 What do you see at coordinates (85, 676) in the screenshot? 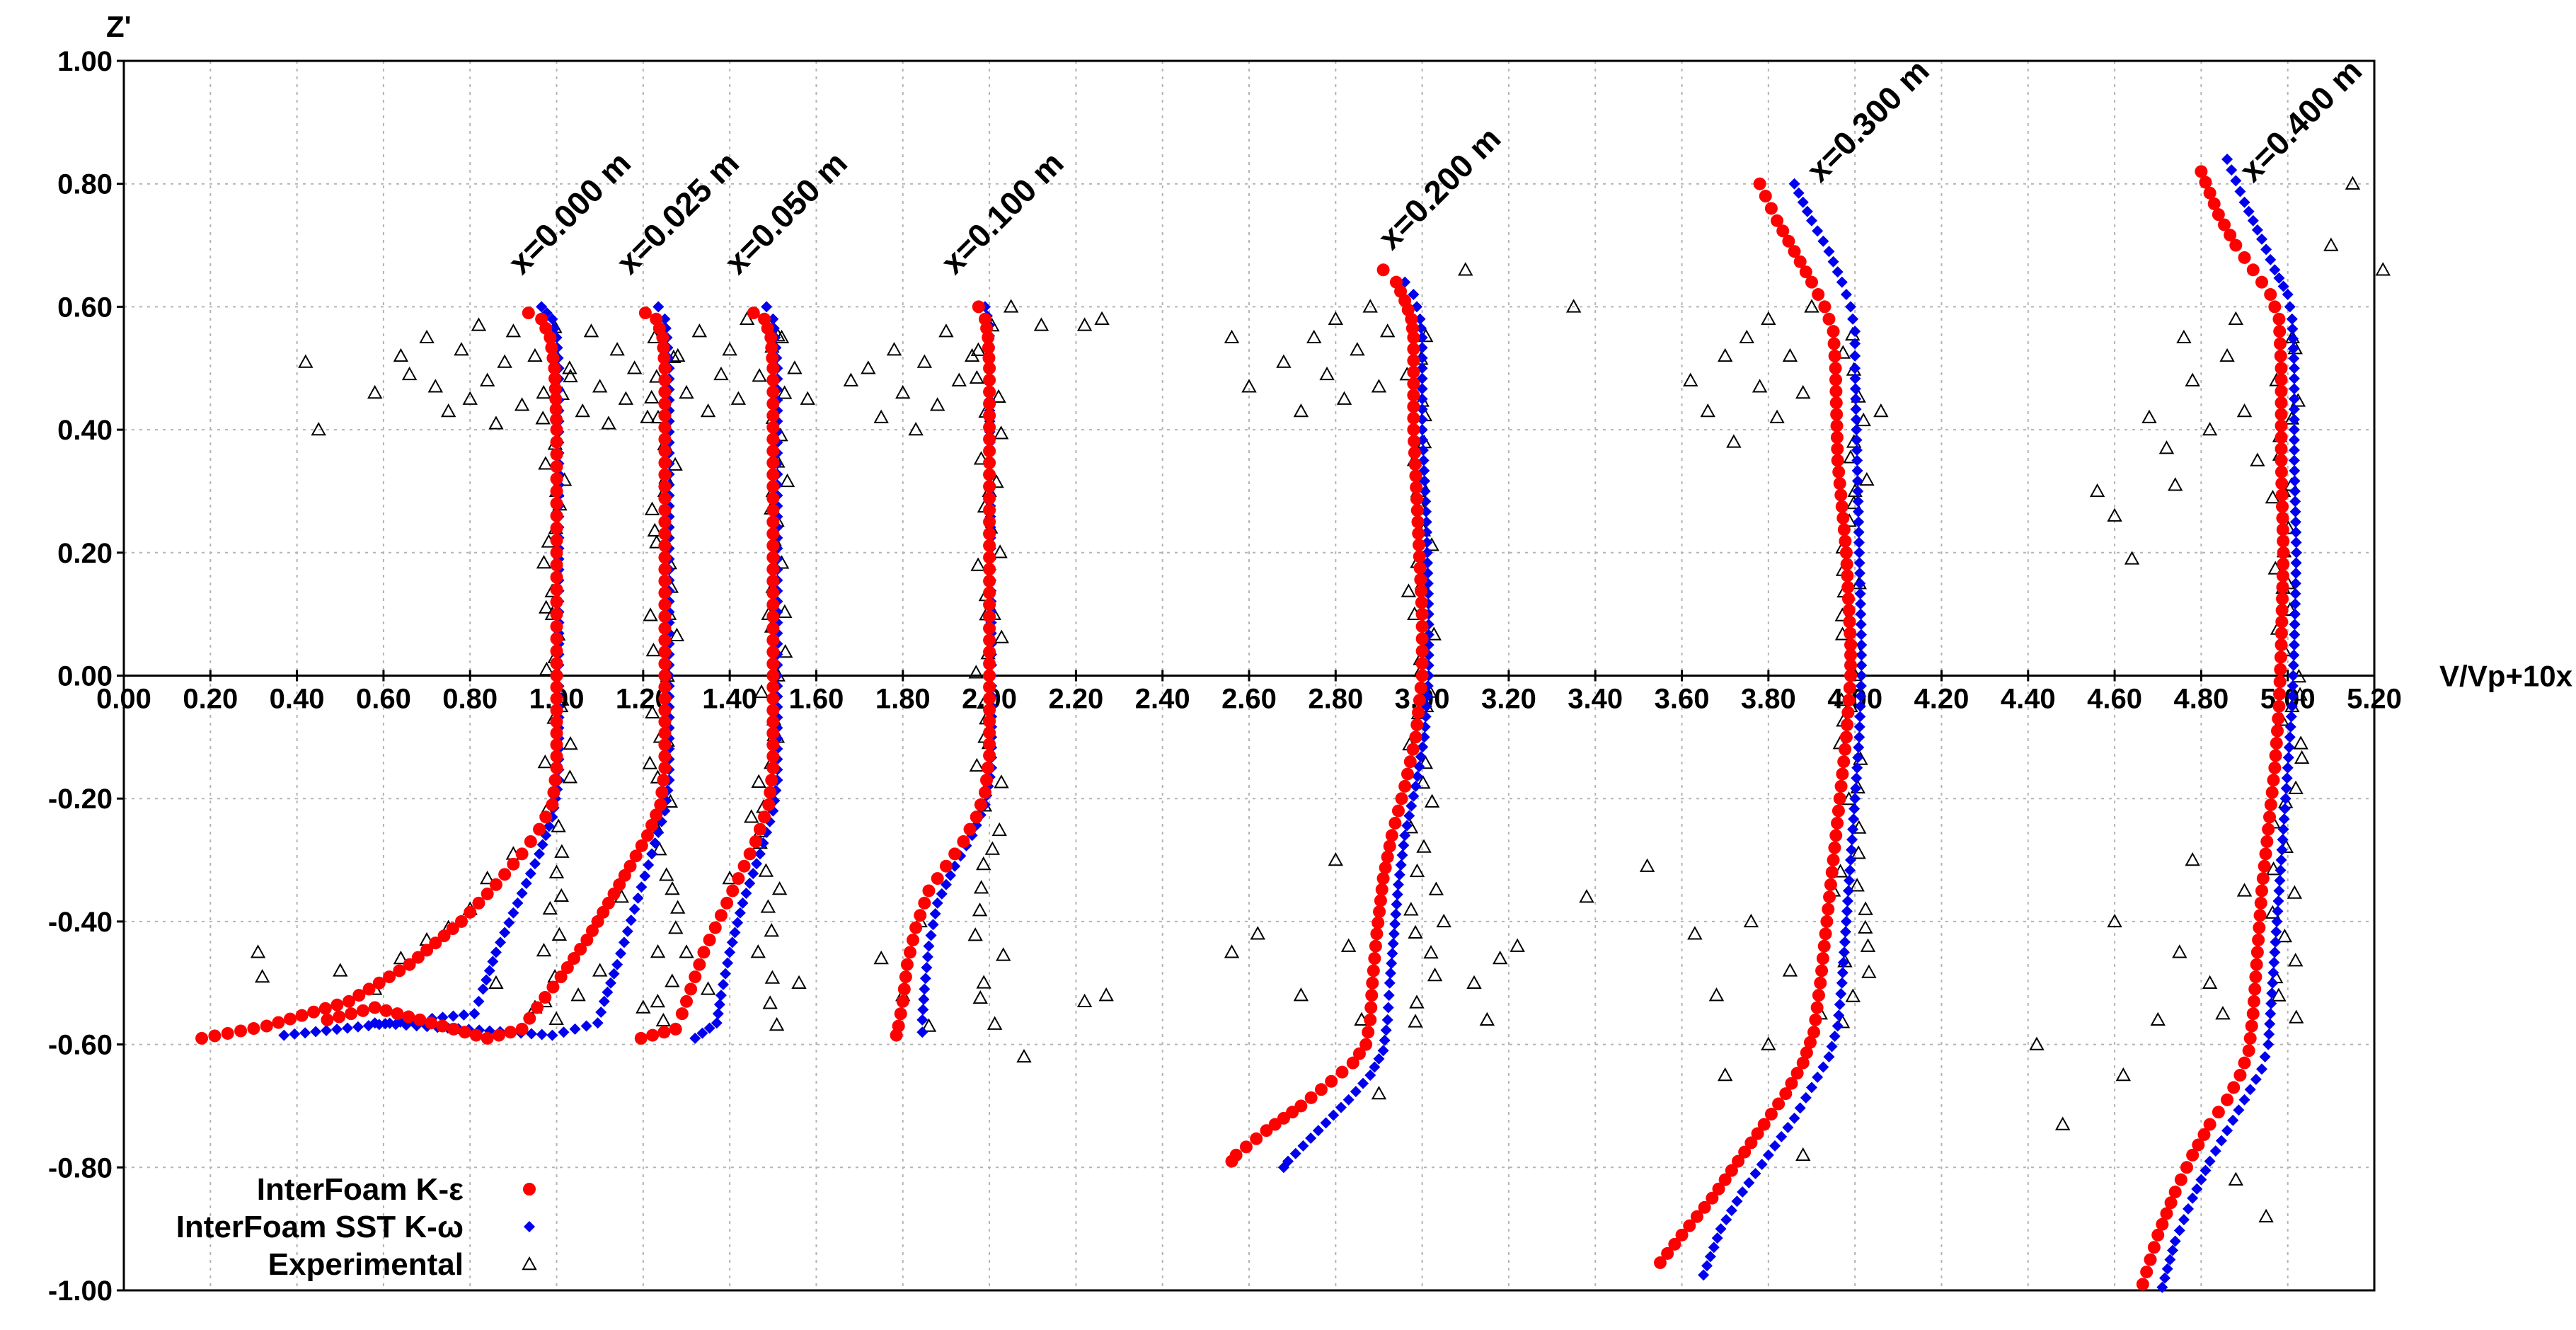
I see `y-tick-label: 0.00` at bounding box center [85, 676].